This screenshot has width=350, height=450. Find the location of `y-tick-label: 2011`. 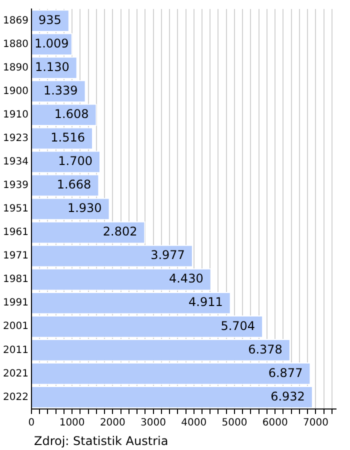

y-tick-label: 2011 is located at coordinates (15, 350).